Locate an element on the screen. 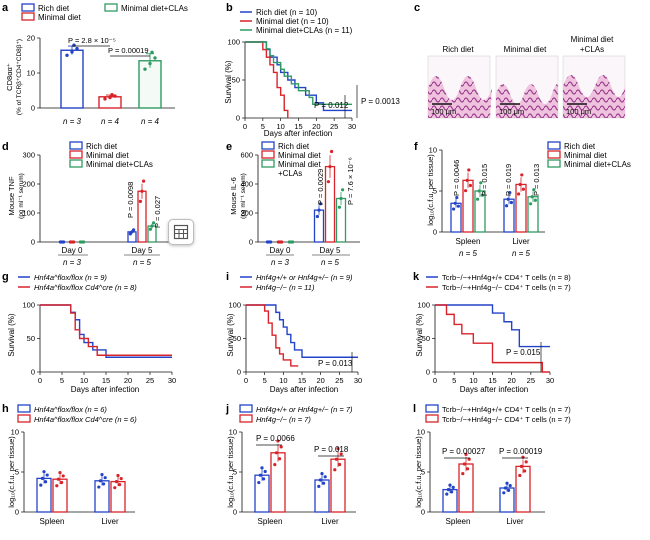 This screenshot has height=540, width=650. panel-k-curves is located at coordinates (492, 338).